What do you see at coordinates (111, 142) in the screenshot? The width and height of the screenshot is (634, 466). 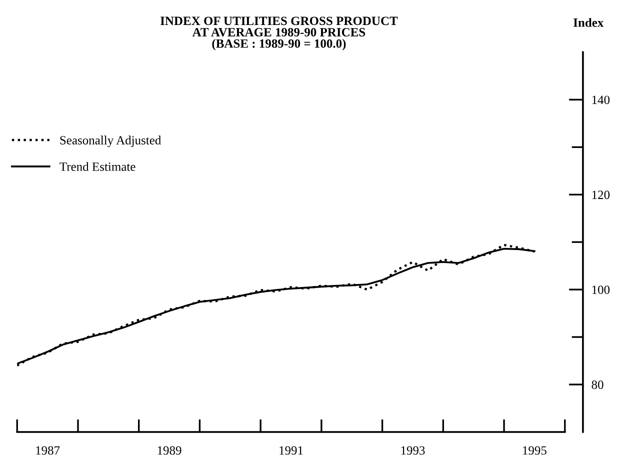 I see `legend-label: Seasonally Adjusted` at bounding box center [111, 142].